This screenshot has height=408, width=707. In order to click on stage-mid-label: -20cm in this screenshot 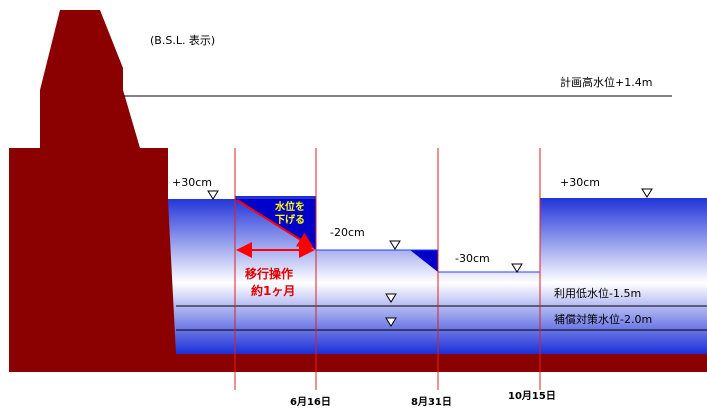, I will do `click(347, 232)`.